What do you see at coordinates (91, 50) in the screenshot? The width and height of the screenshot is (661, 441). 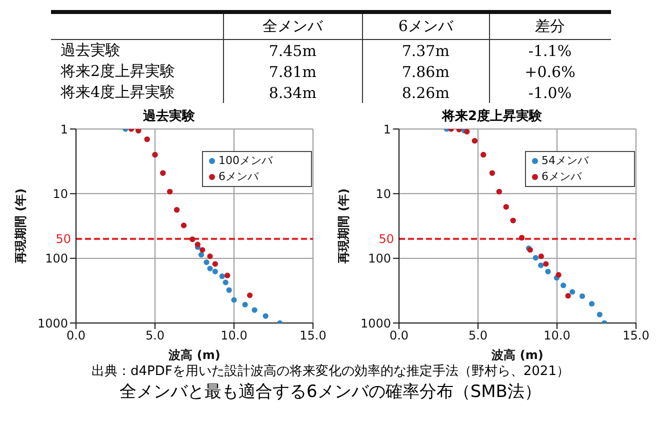 I see `category-label: 過去実験` at bounding box center [91, 50].